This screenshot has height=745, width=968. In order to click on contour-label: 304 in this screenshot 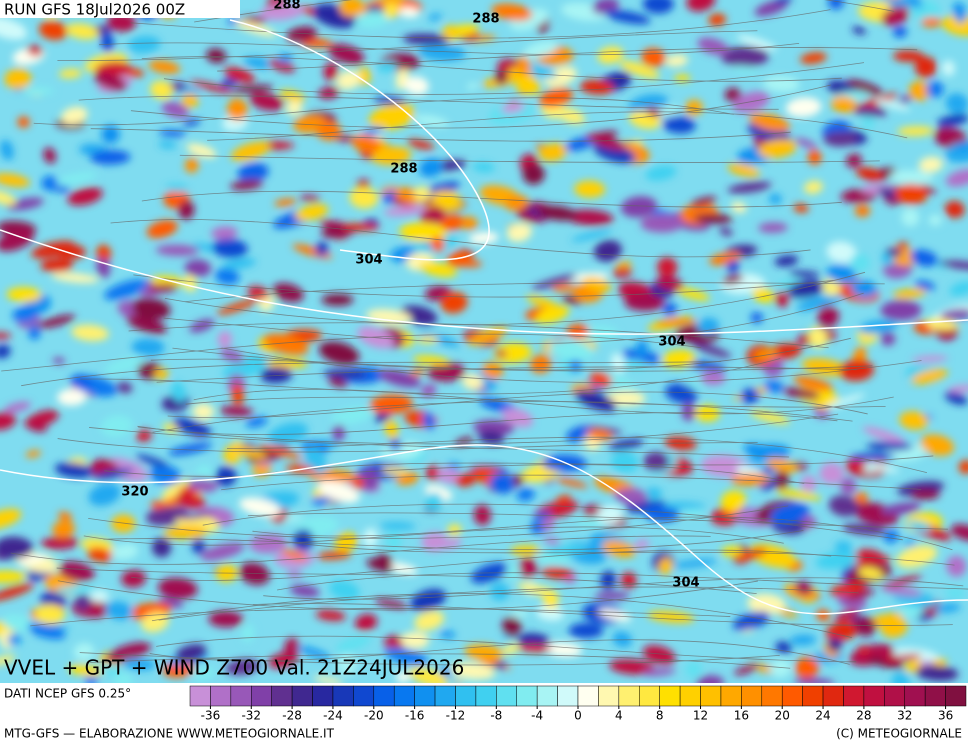, I will do `click(671, 342)`.